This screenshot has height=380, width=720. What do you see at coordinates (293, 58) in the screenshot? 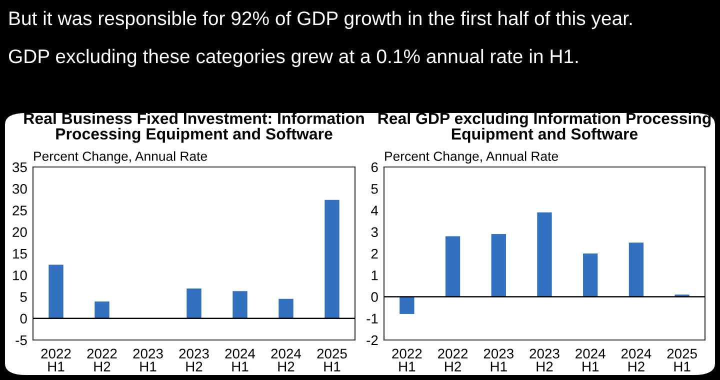
I see `text: GDP excluding these categories grew at a 0.1% annual rate in H1.` at bounding box center [293, 58].